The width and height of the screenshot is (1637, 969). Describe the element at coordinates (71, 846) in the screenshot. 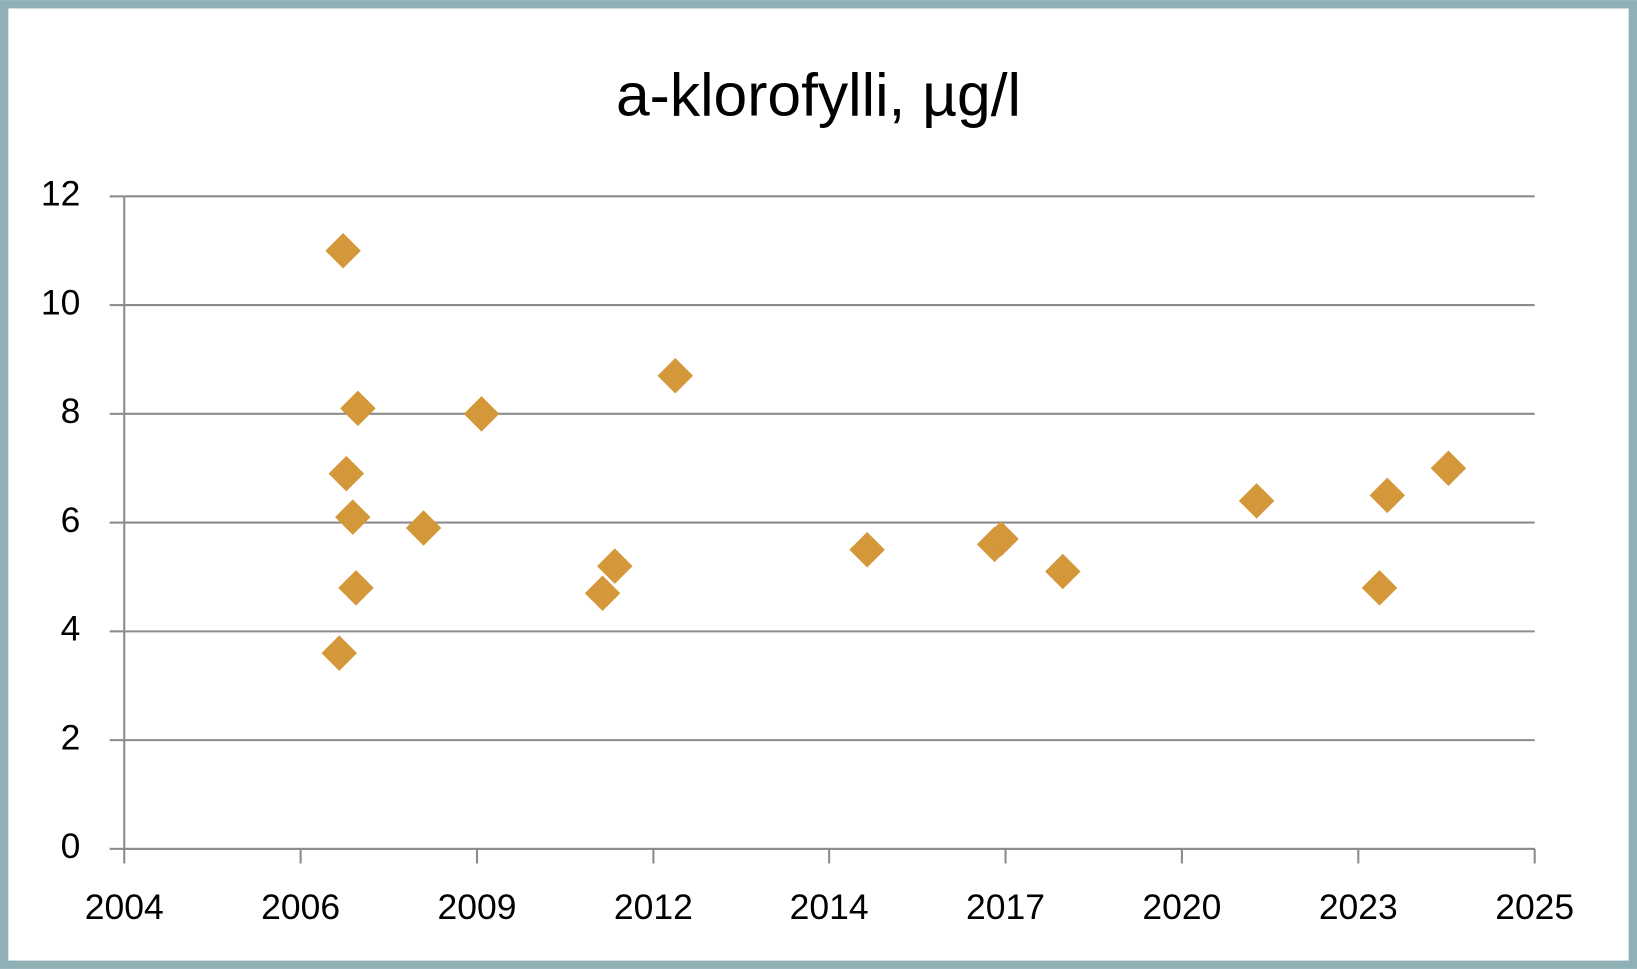

I see `y-tick-label: 0` at that location.